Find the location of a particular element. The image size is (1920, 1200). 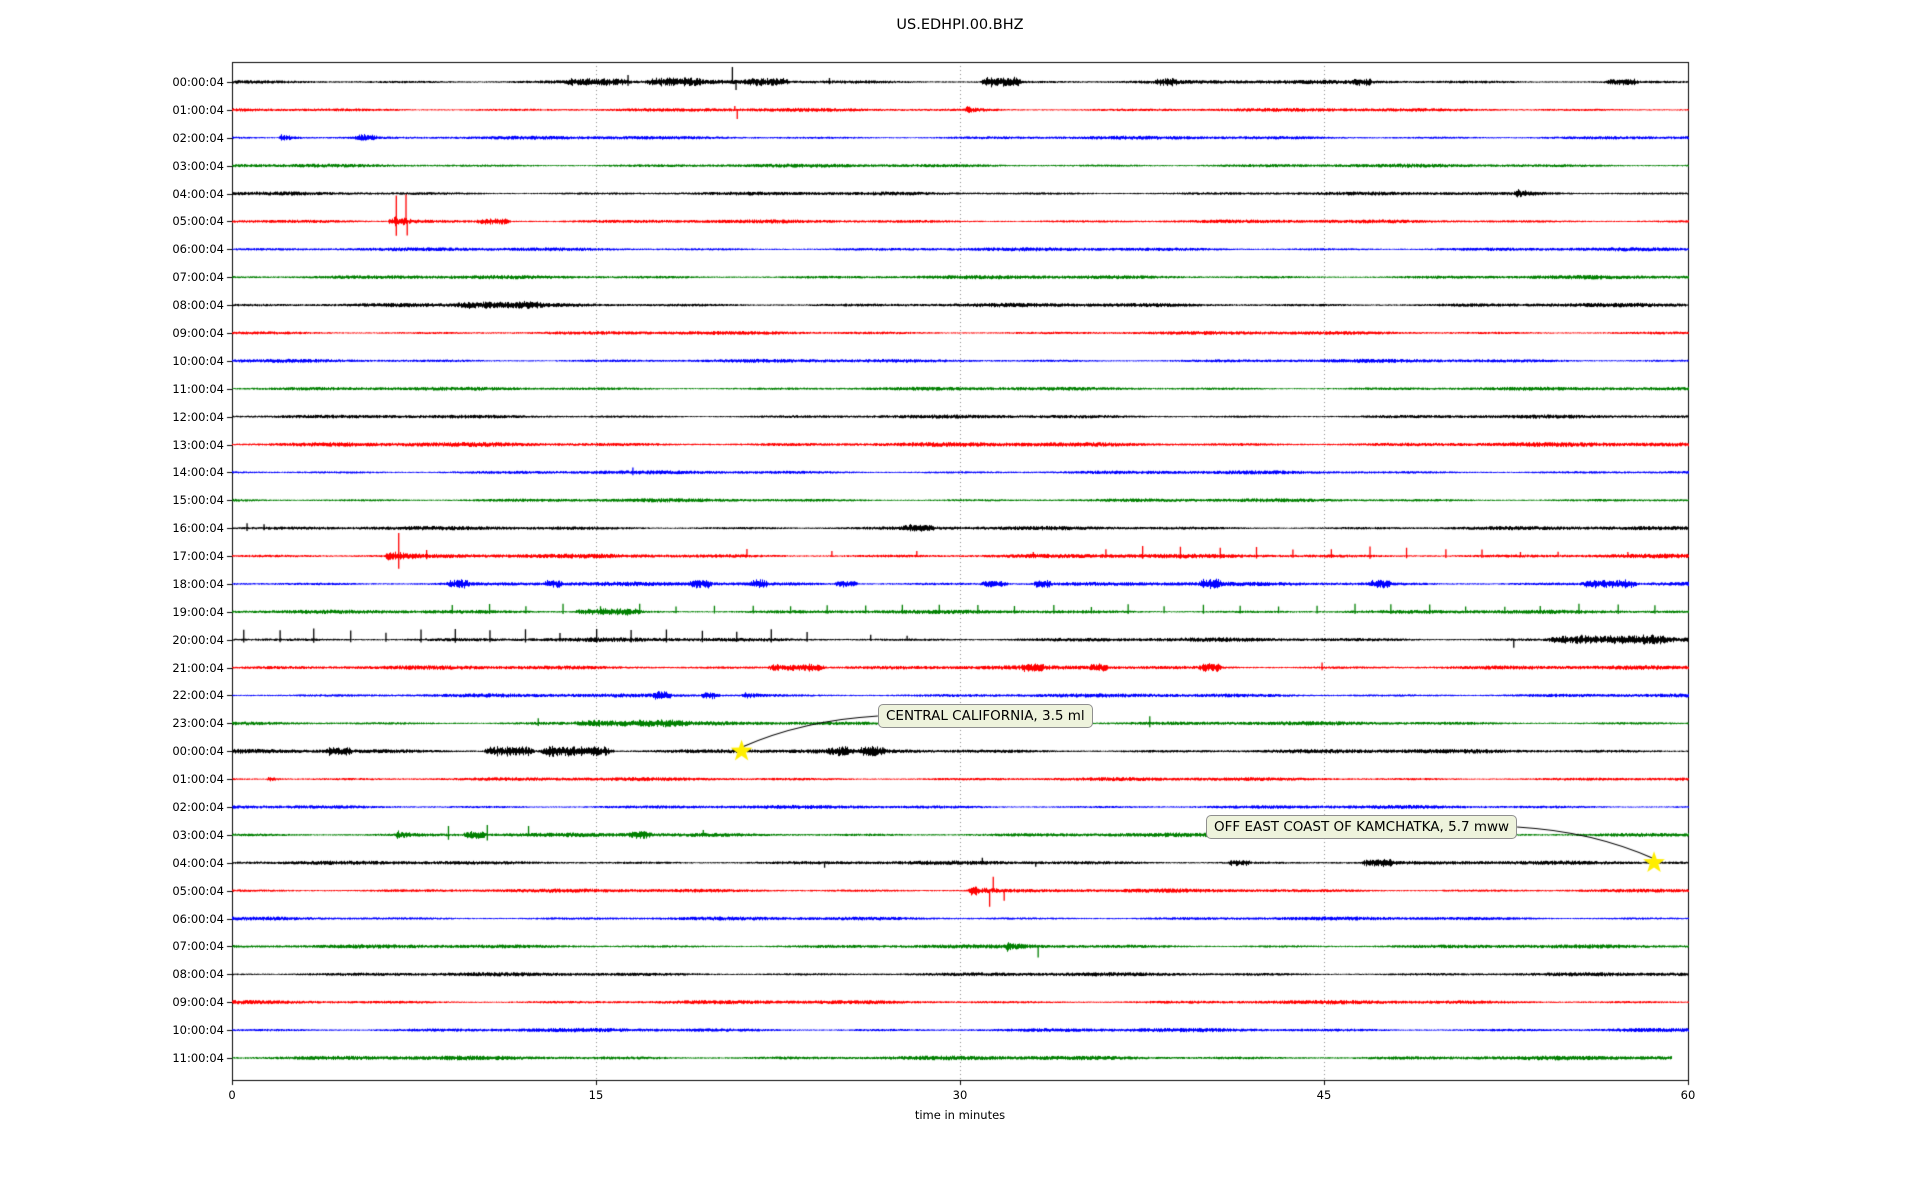

x-tick-label: 0 is located at coordinates (232, 1095).